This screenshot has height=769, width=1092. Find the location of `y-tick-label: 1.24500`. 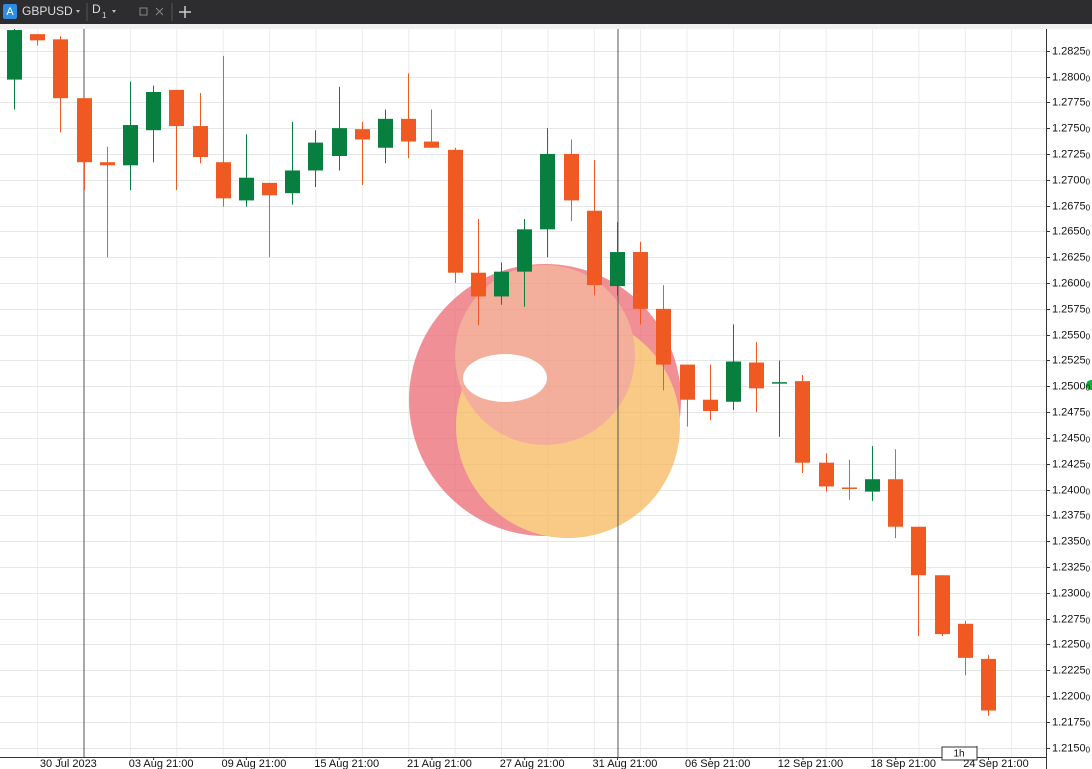

y-tick-label: 1.24500 is located at coordinates (1071, 438).